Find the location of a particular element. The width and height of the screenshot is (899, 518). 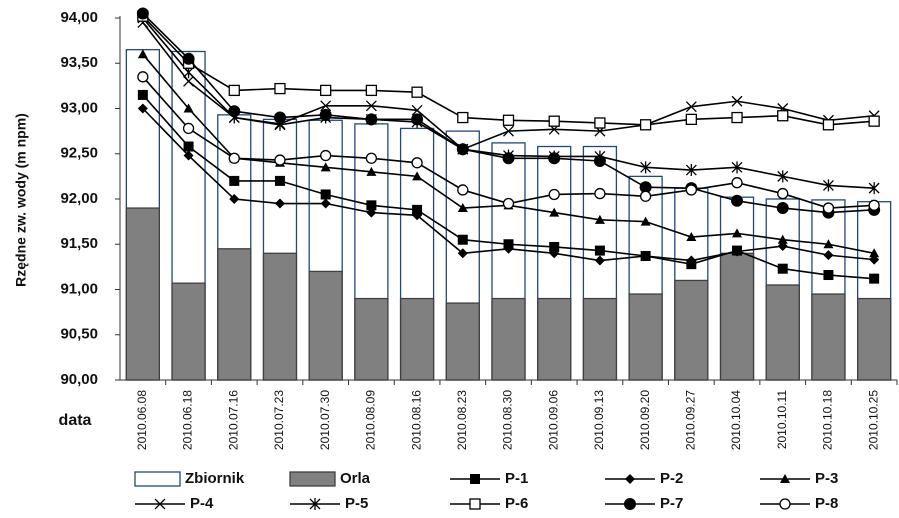

legend-label: P-6 is located at coordinates (516, 503).